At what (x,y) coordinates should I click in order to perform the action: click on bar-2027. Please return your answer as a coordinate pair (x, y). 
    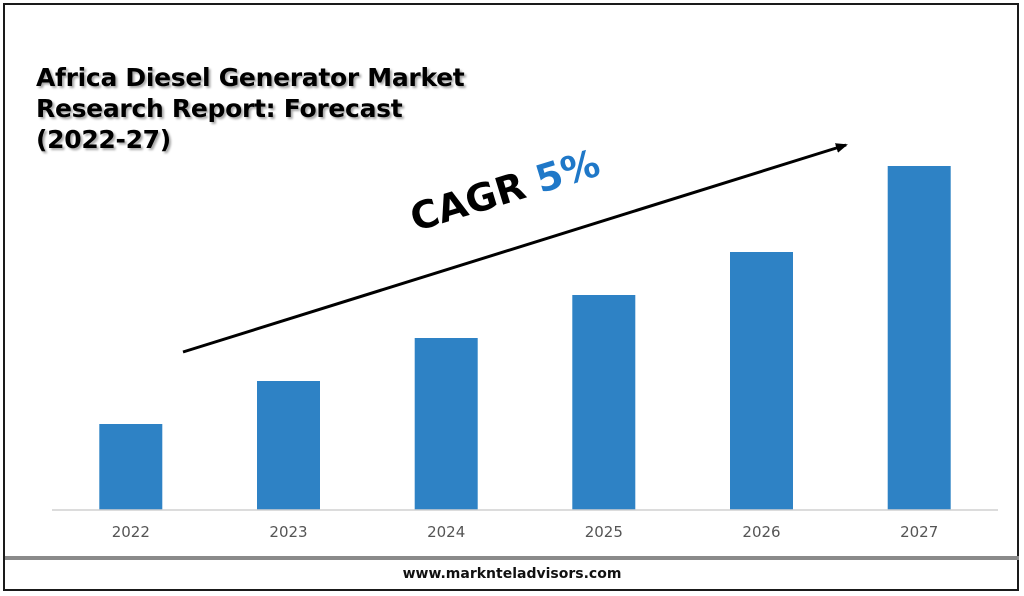
    Looking at the image, I should click on (919, 338).